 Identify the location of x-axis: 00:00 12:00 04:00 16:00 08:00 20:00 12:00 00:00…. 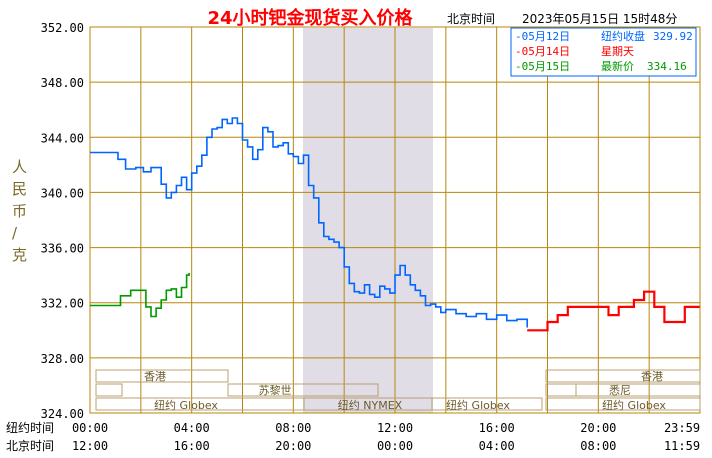
(386, 437).